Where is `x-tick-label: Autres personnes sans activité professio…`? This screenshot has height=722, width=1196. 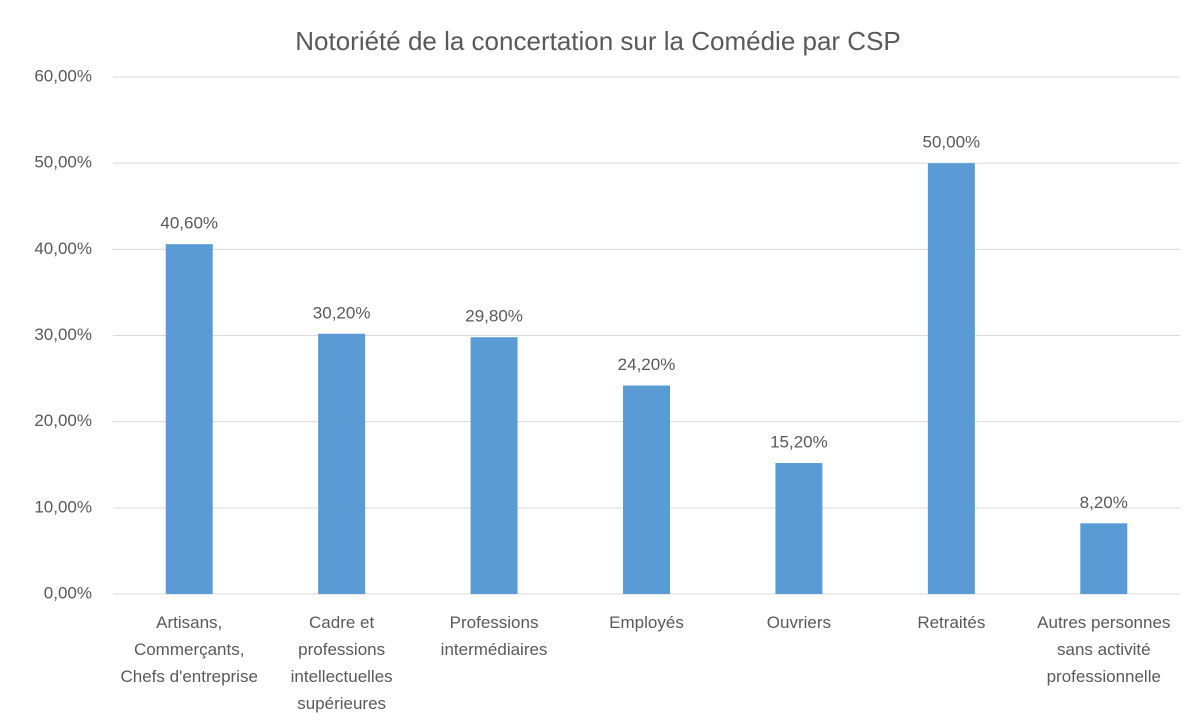
x-tick-label: Autres personnes sans activité professio… is located at coordinates (1104, 649).